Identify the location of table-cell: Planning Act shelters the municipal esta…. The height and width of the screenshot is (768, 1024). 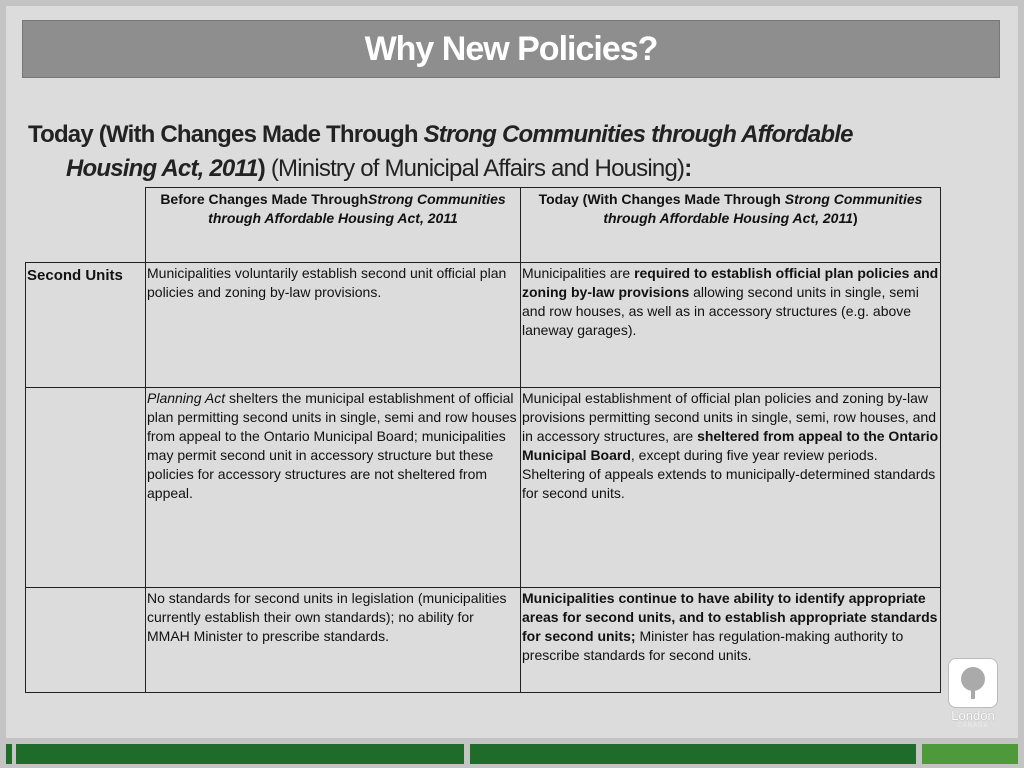
(333, 487).